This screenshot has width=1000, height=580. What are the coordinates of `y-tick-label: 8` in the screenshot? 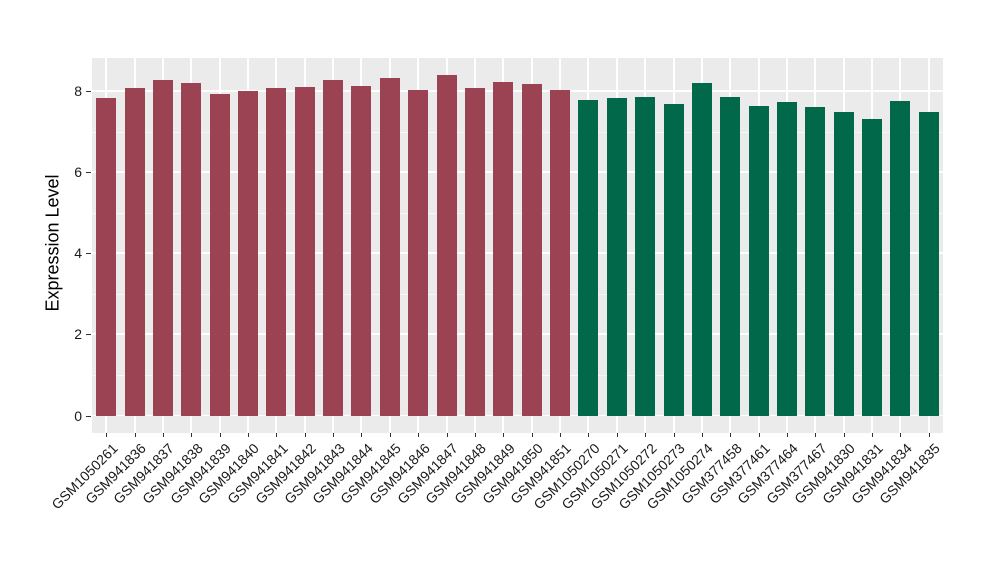 It's located at (78, 91).